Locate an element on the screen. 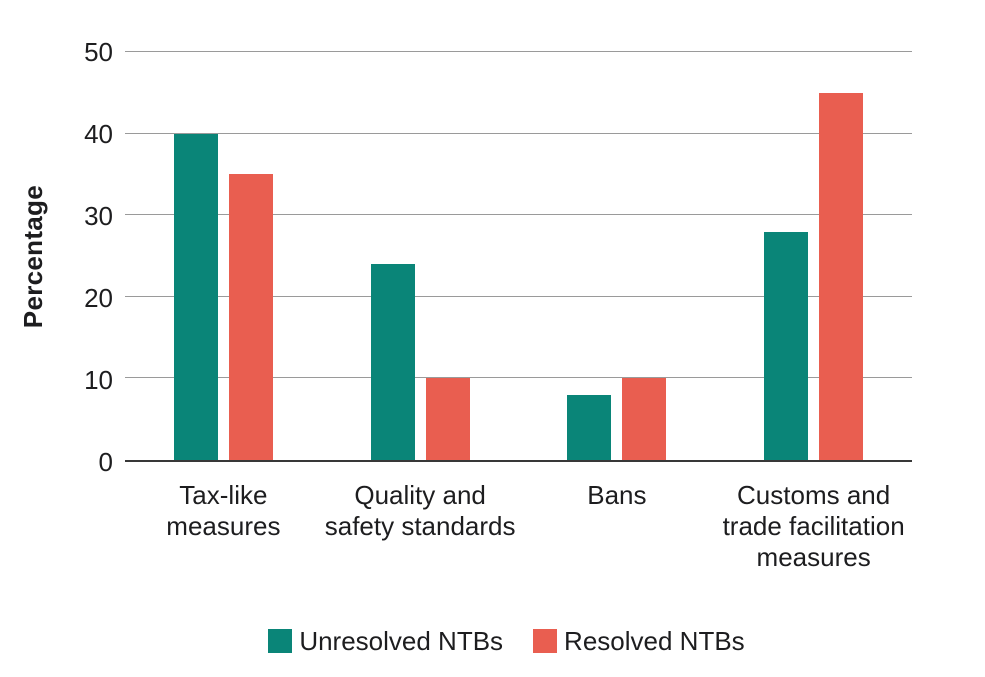 The height and width of the screenshot is (677, 985). legend-label: Unresolved NTBs is located at coordinates (401, 641).